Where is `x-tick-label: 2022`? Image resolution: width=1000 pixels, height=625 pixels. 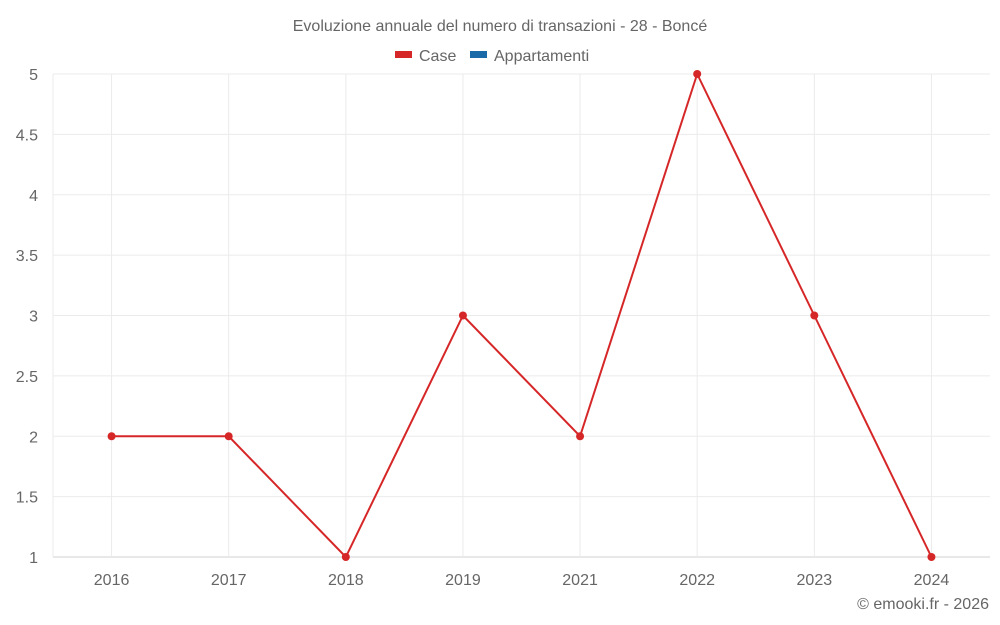 x-tick-label: 2022 is located at coordinates (697, 580).